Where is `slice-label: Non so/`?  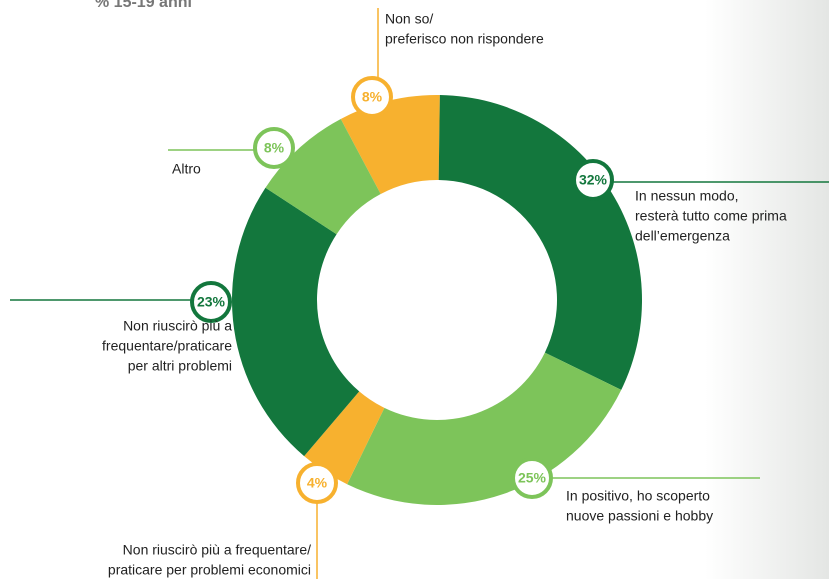
slice-label: Non so/ is located at coordinates (409, 19).